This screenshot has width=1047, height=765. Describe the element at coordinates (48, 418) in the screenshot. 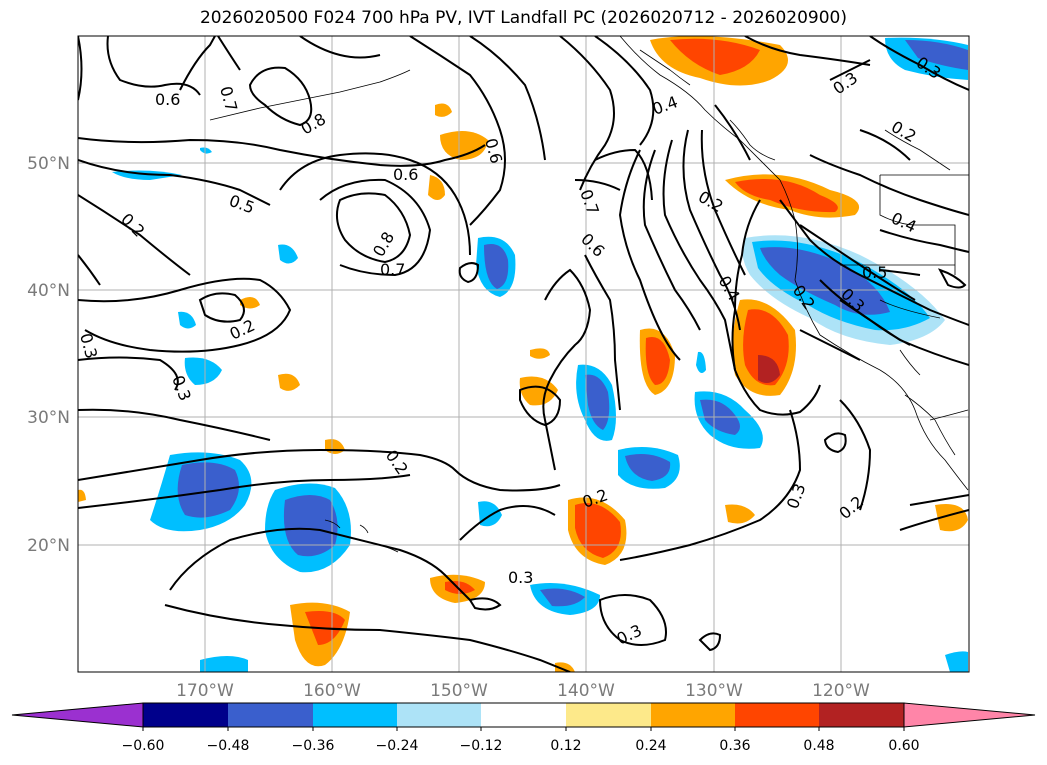

I see `lat-label-30n: 30°N` at that location.